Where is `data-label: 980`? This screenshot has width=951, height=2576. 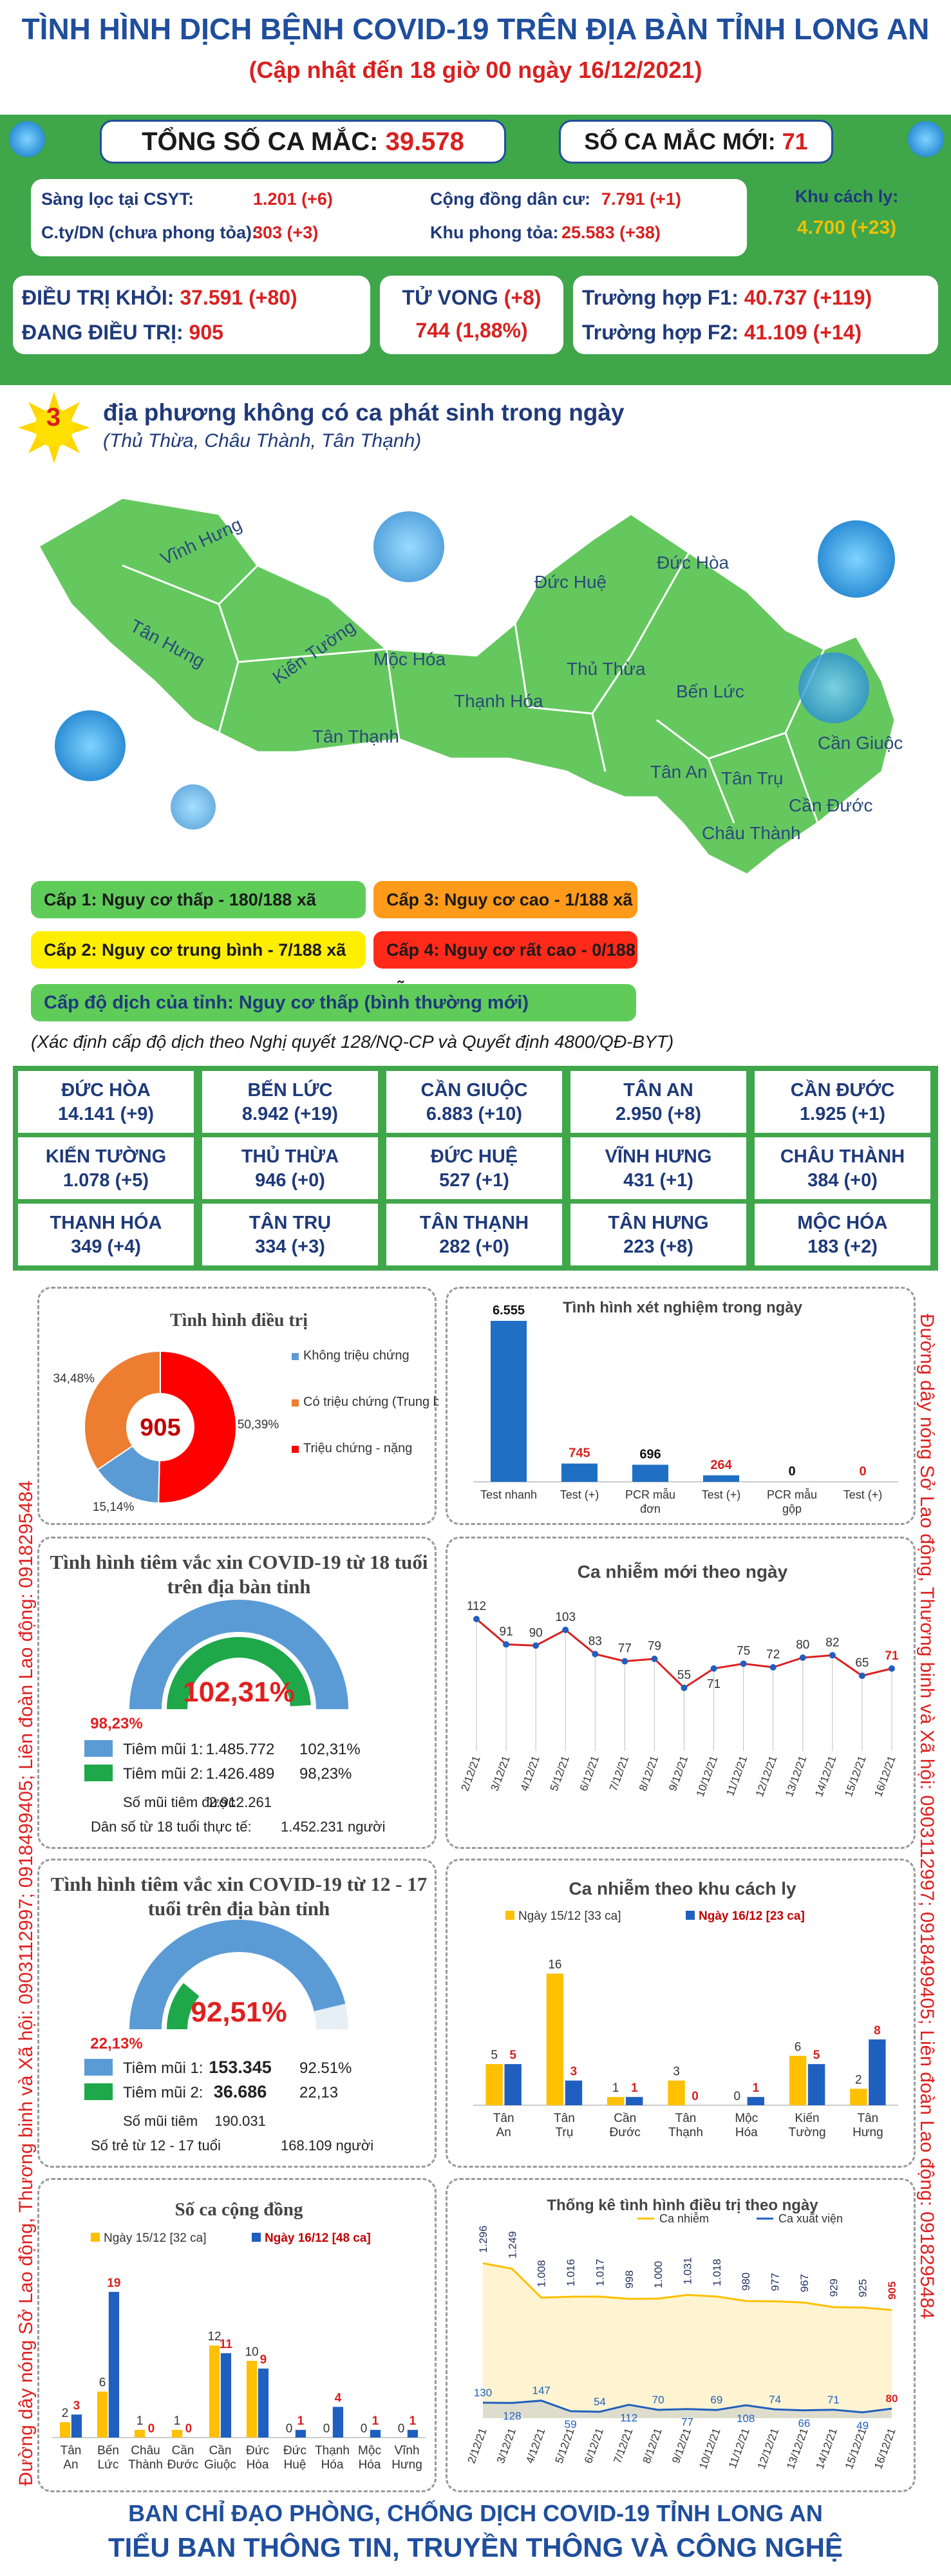 data-label: 980 is located at coordinates (746, 2282).